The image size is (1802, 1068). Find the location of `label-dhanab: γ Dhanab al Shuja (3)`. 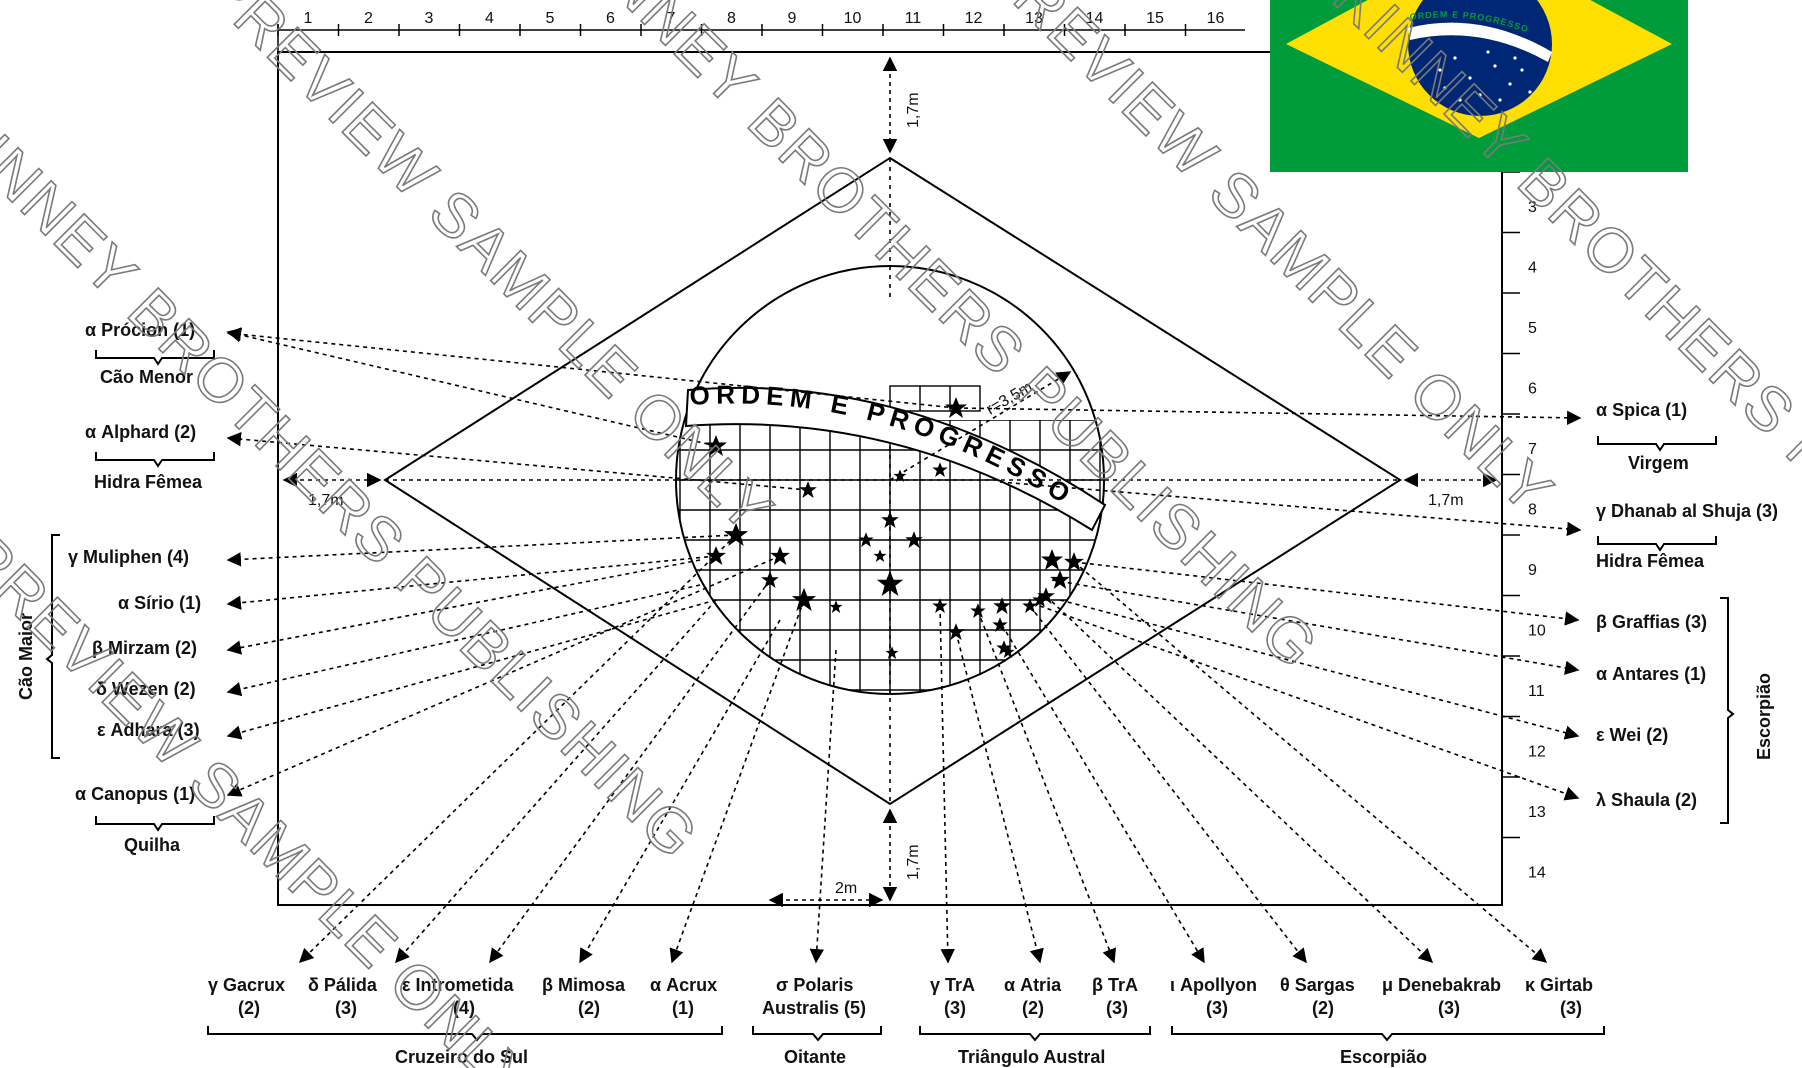

label-dhanab: γ Dhanab al Shuja (3) is located at coordinates (1687, 511).